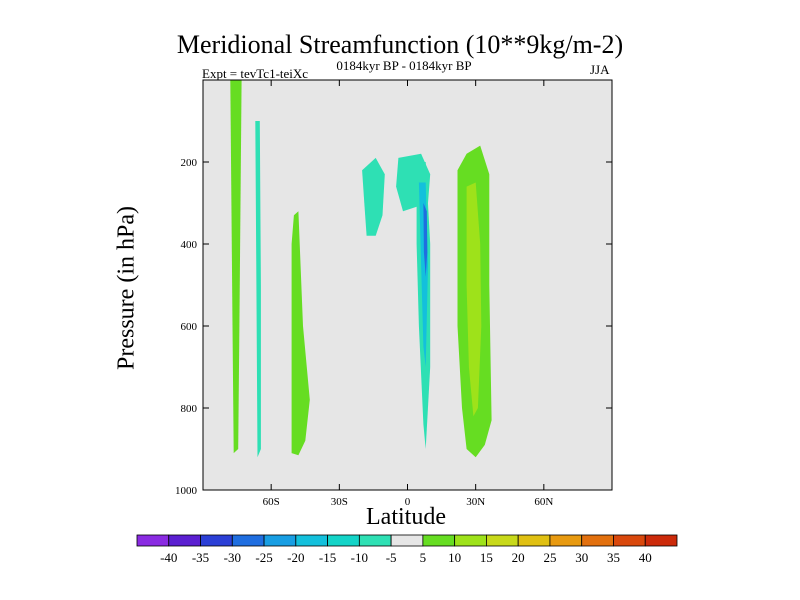 This screenshot has width=800, height=600. I want to click on contour-region-tropical-cell-max, so click(425, 240).